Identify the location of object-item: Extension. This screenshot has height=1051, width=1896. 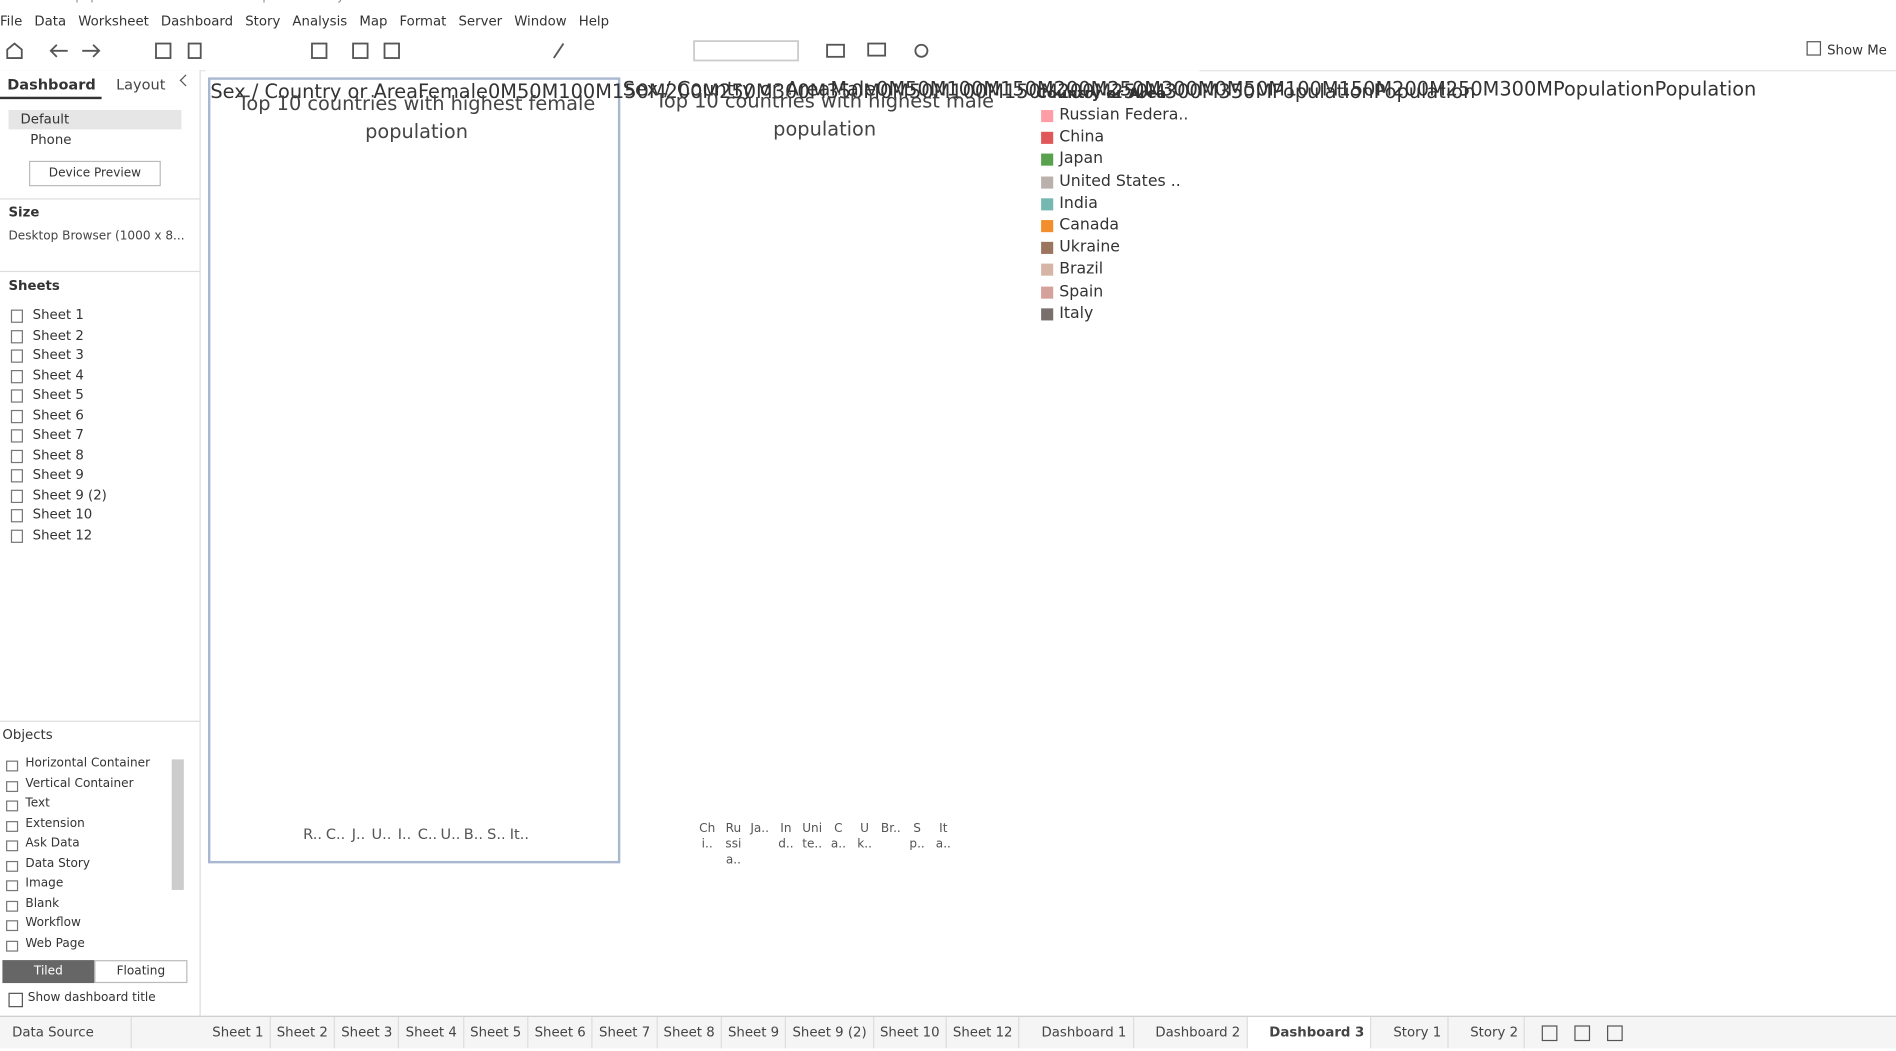
(55, 823).